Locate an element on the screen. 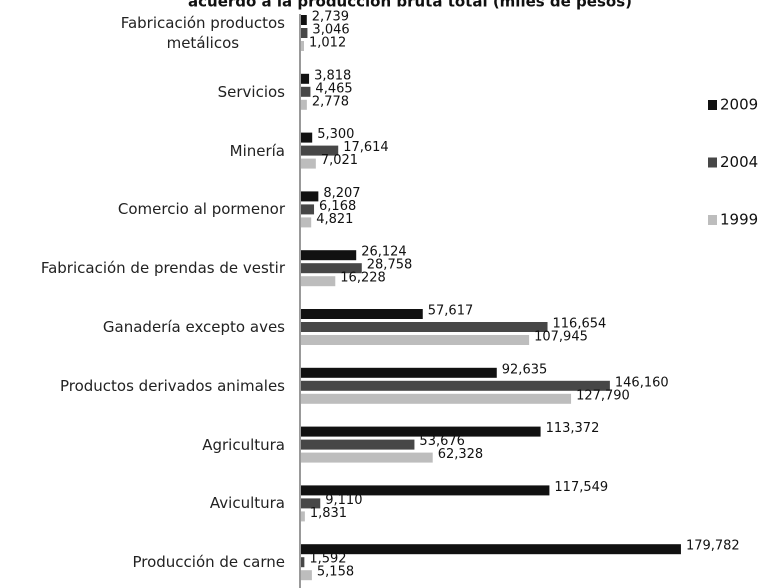 This screenshot has width=763, height=588. value-label: 4,465 is located at coordinates (333, 88).